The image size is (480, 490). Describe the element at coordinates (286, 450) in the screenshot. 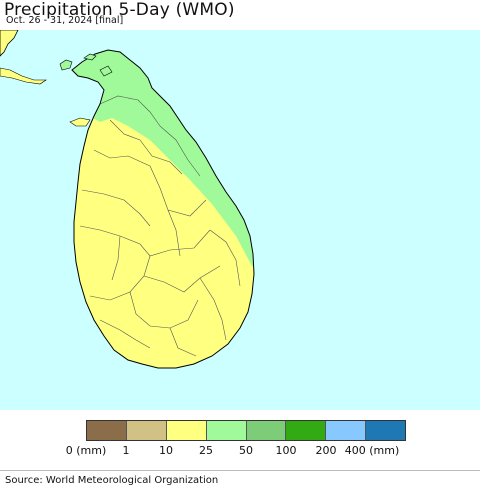

I see `legend-label: 100` at that location.